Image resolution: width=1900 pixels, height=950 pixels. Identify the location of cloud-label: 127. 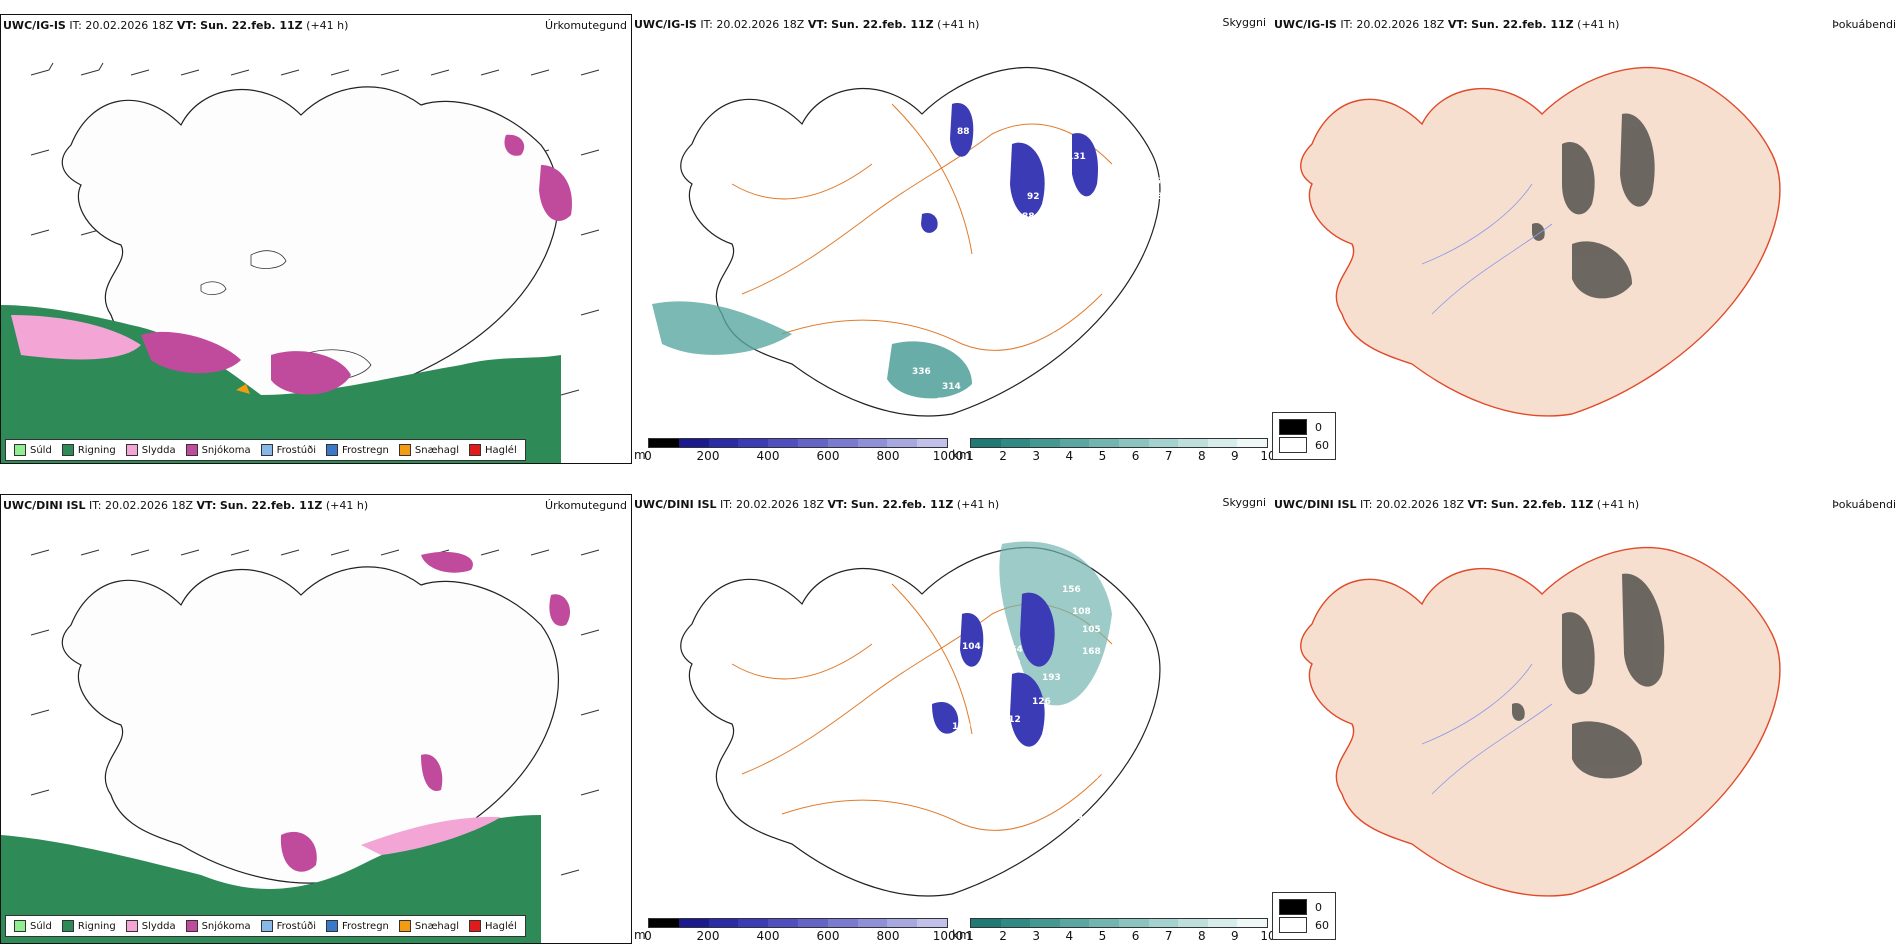
(931, 860).